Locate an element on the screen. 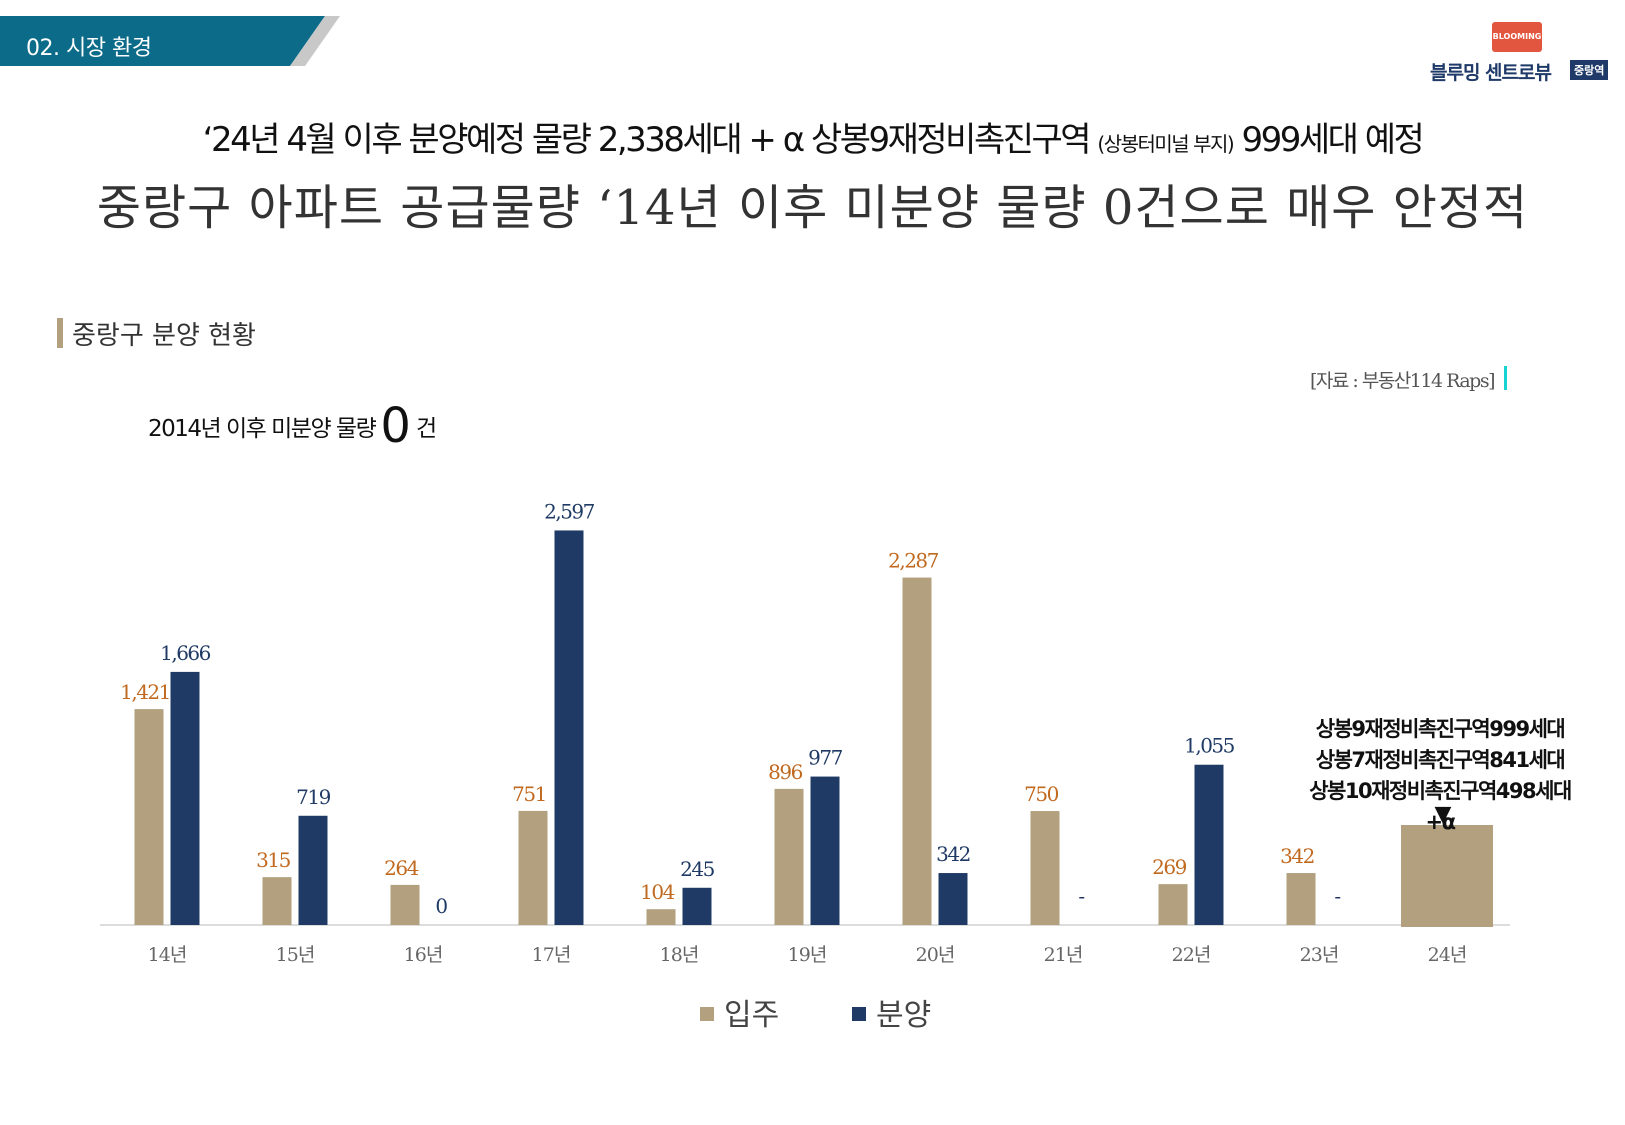 Image resolution: width=1625 pixels, height=1125 pixels. section-tab is located at coordinates (170, 43).